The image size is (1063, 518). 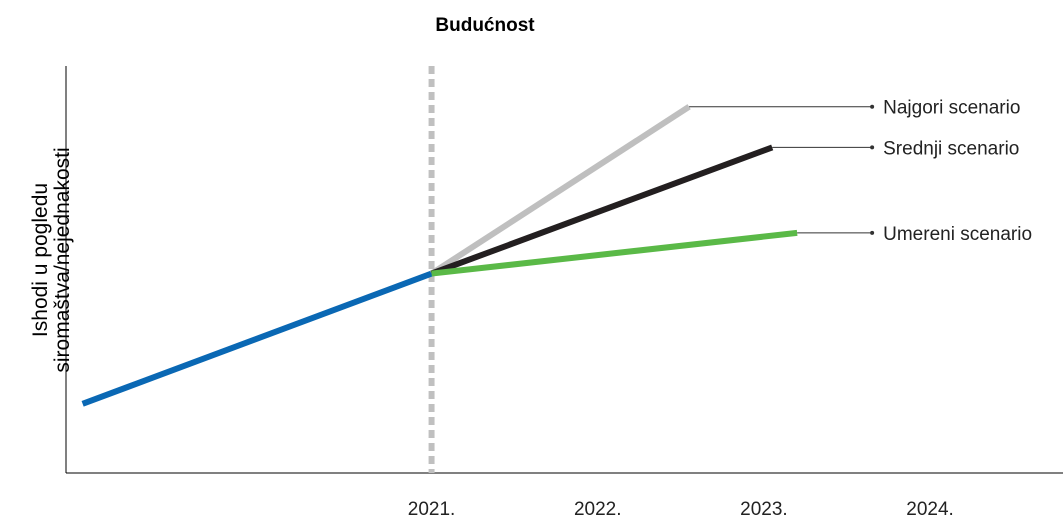 I want to click on x-tick-label: 2021., so click(x=432, y=508).